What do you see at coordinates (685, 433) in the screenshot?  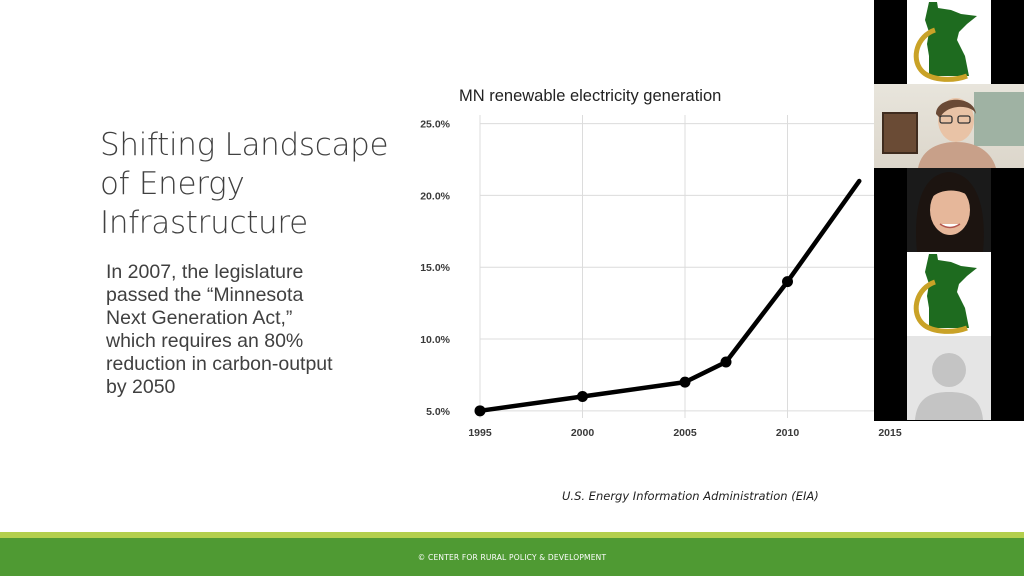 I see `x-tick-label: 2005` at bounding box center [685, 433].